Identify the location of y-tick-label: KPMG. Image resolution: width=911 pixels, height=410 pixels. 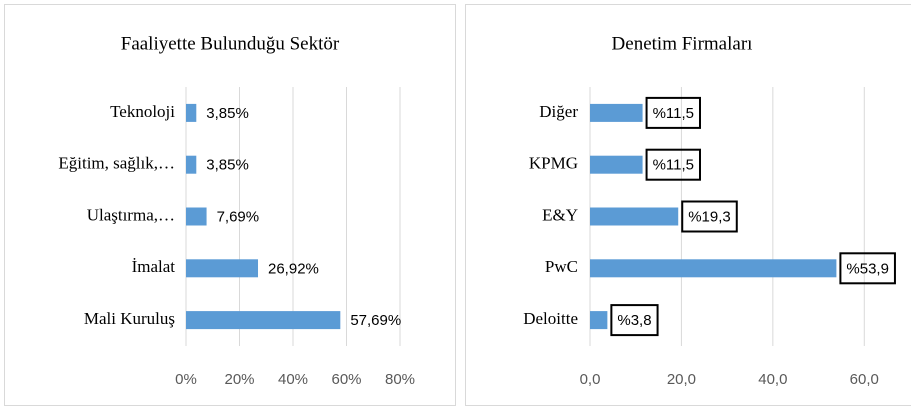
(553, 163).